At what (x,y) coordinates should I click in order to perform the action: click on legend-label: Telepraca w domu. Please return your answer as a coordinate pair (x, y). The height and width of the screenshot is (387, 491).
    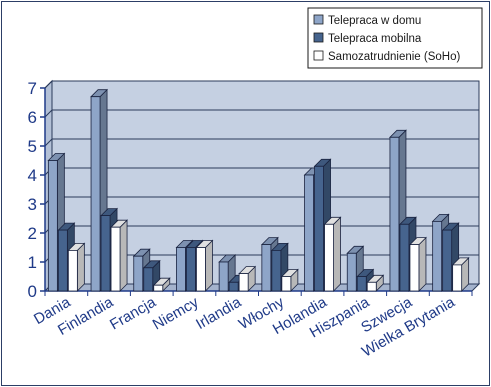
    Looking at the image, I should click on (374, 21).